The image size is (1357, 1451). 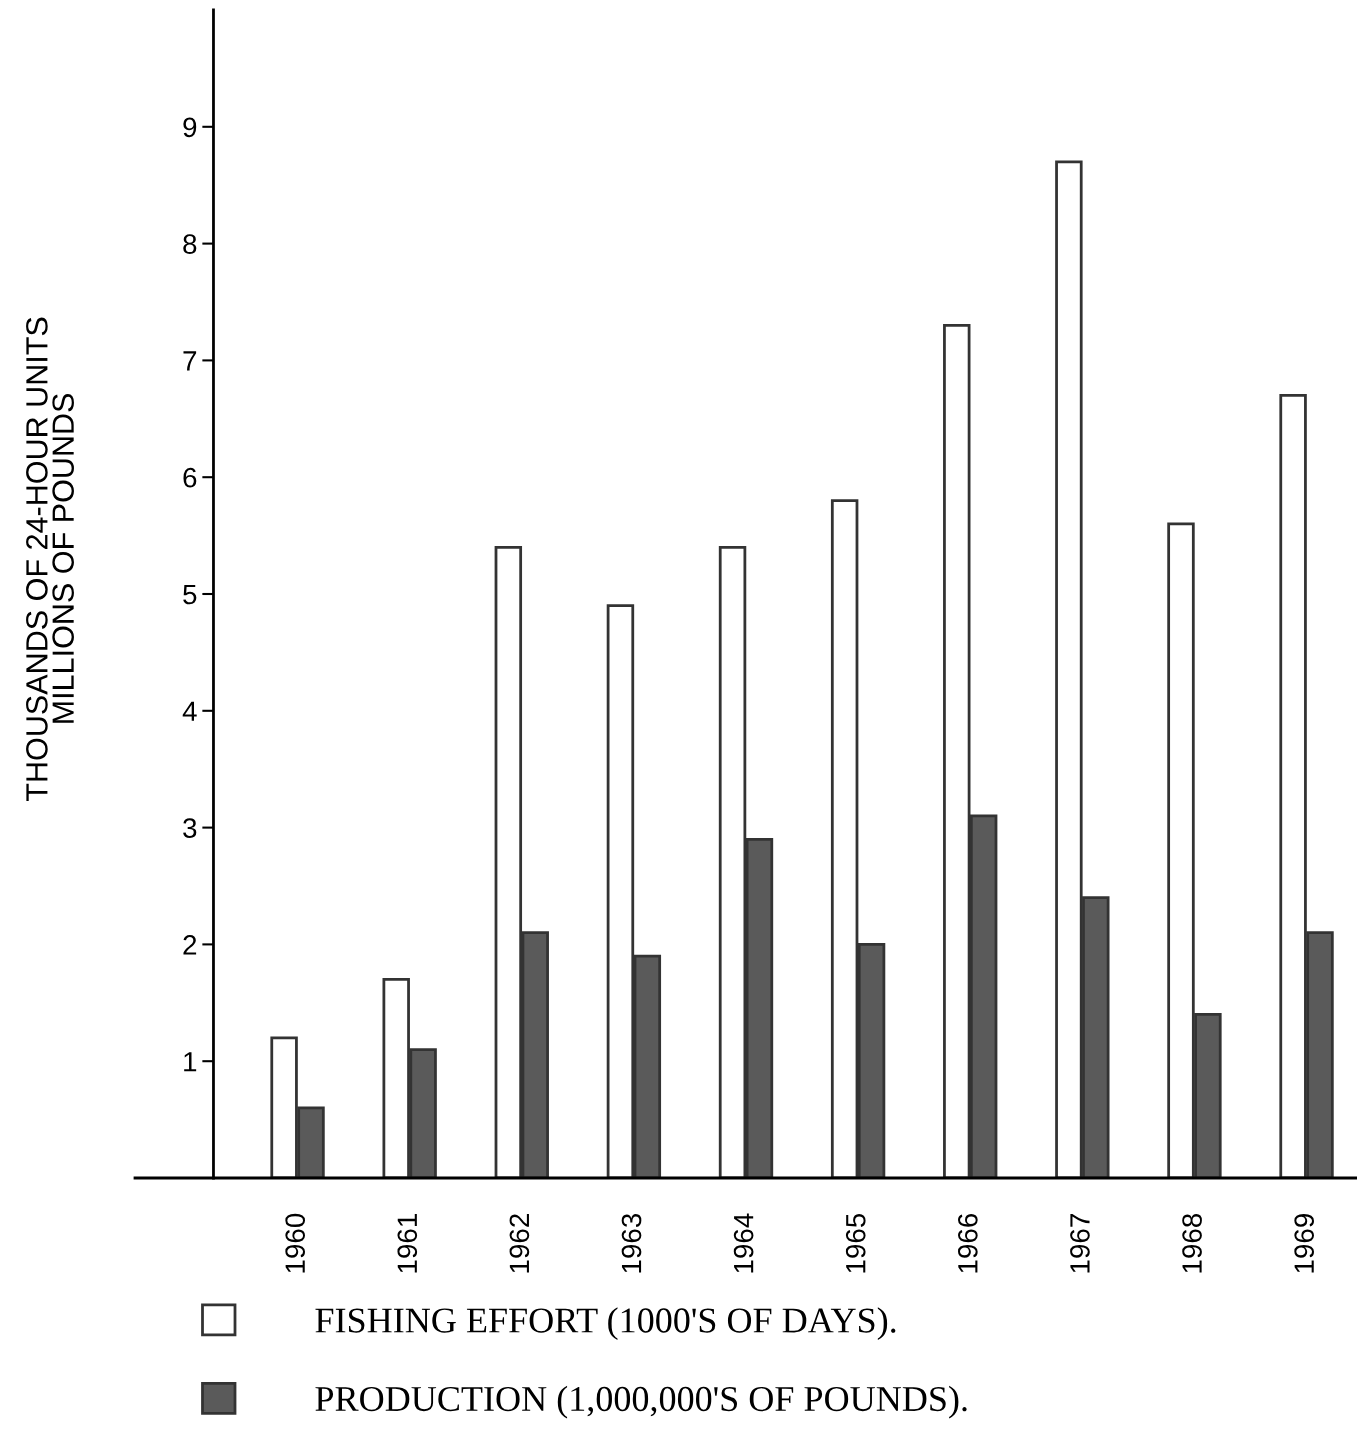 I want to click on x-tick-label: 1969, so click(x=1304, y=1243).